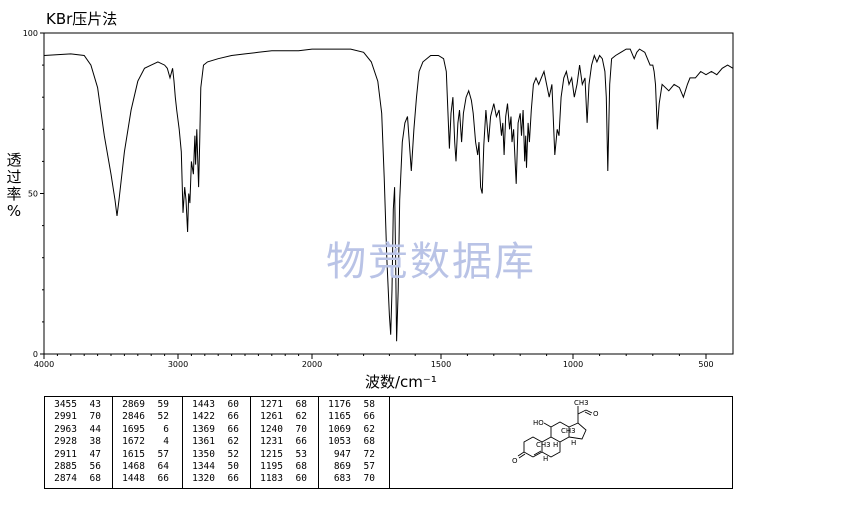 The image size is (850, 510). What do you see at coordinates (369, 467) in the screenshot?
I see `peak-transmittance: 57` at bounding box center [369, 467].